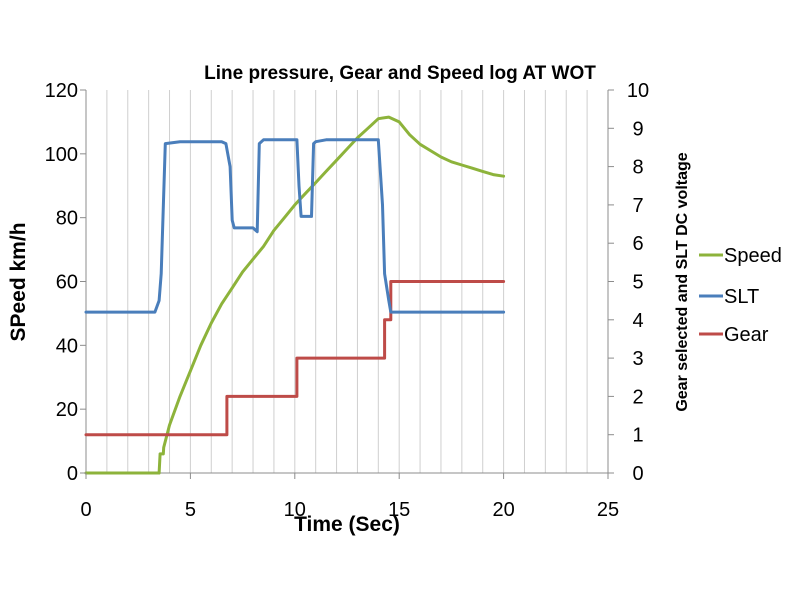 The height and width of the screenshot is (600, 800). I want to click on x-tick-label: 15, so click(399, 510).